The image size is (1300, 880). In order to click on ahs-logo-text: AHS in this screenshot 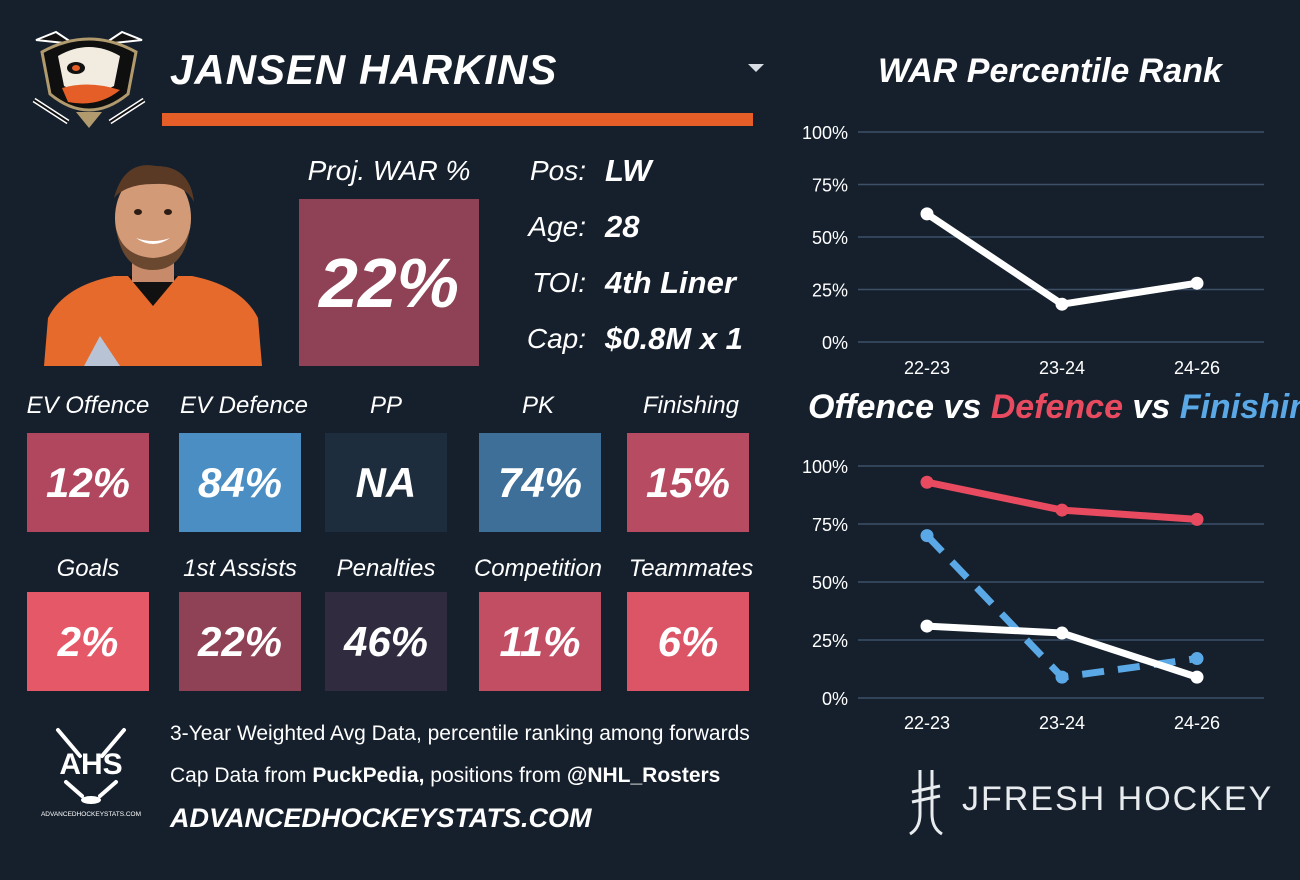, I will do `click(90, 764)`.